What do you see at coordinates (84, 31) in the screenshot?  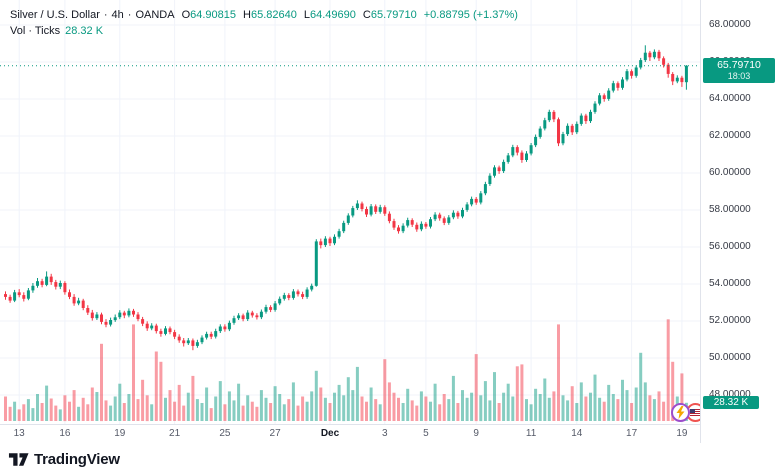 I see `volume-value: 28.32 K` at bounding box center [84, 31].